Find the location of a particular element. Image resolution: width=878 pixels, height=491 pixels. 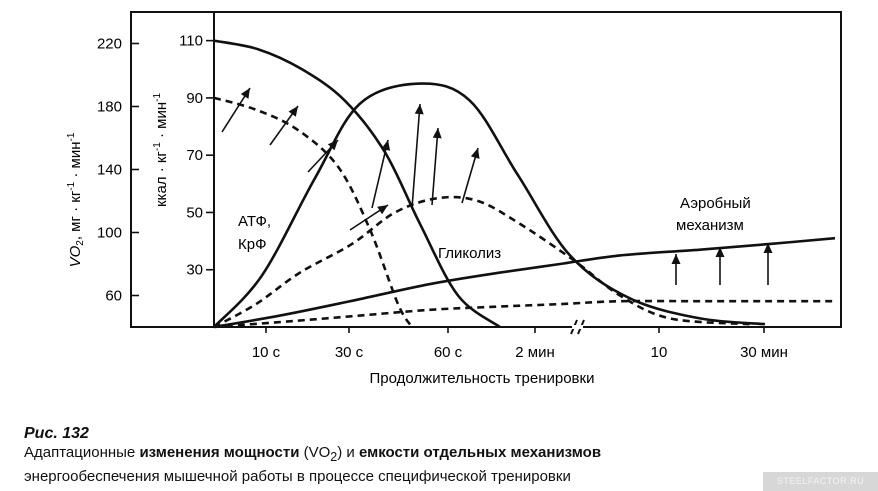

y-left-tick-label: 140 is located at coordinates (109, 170).